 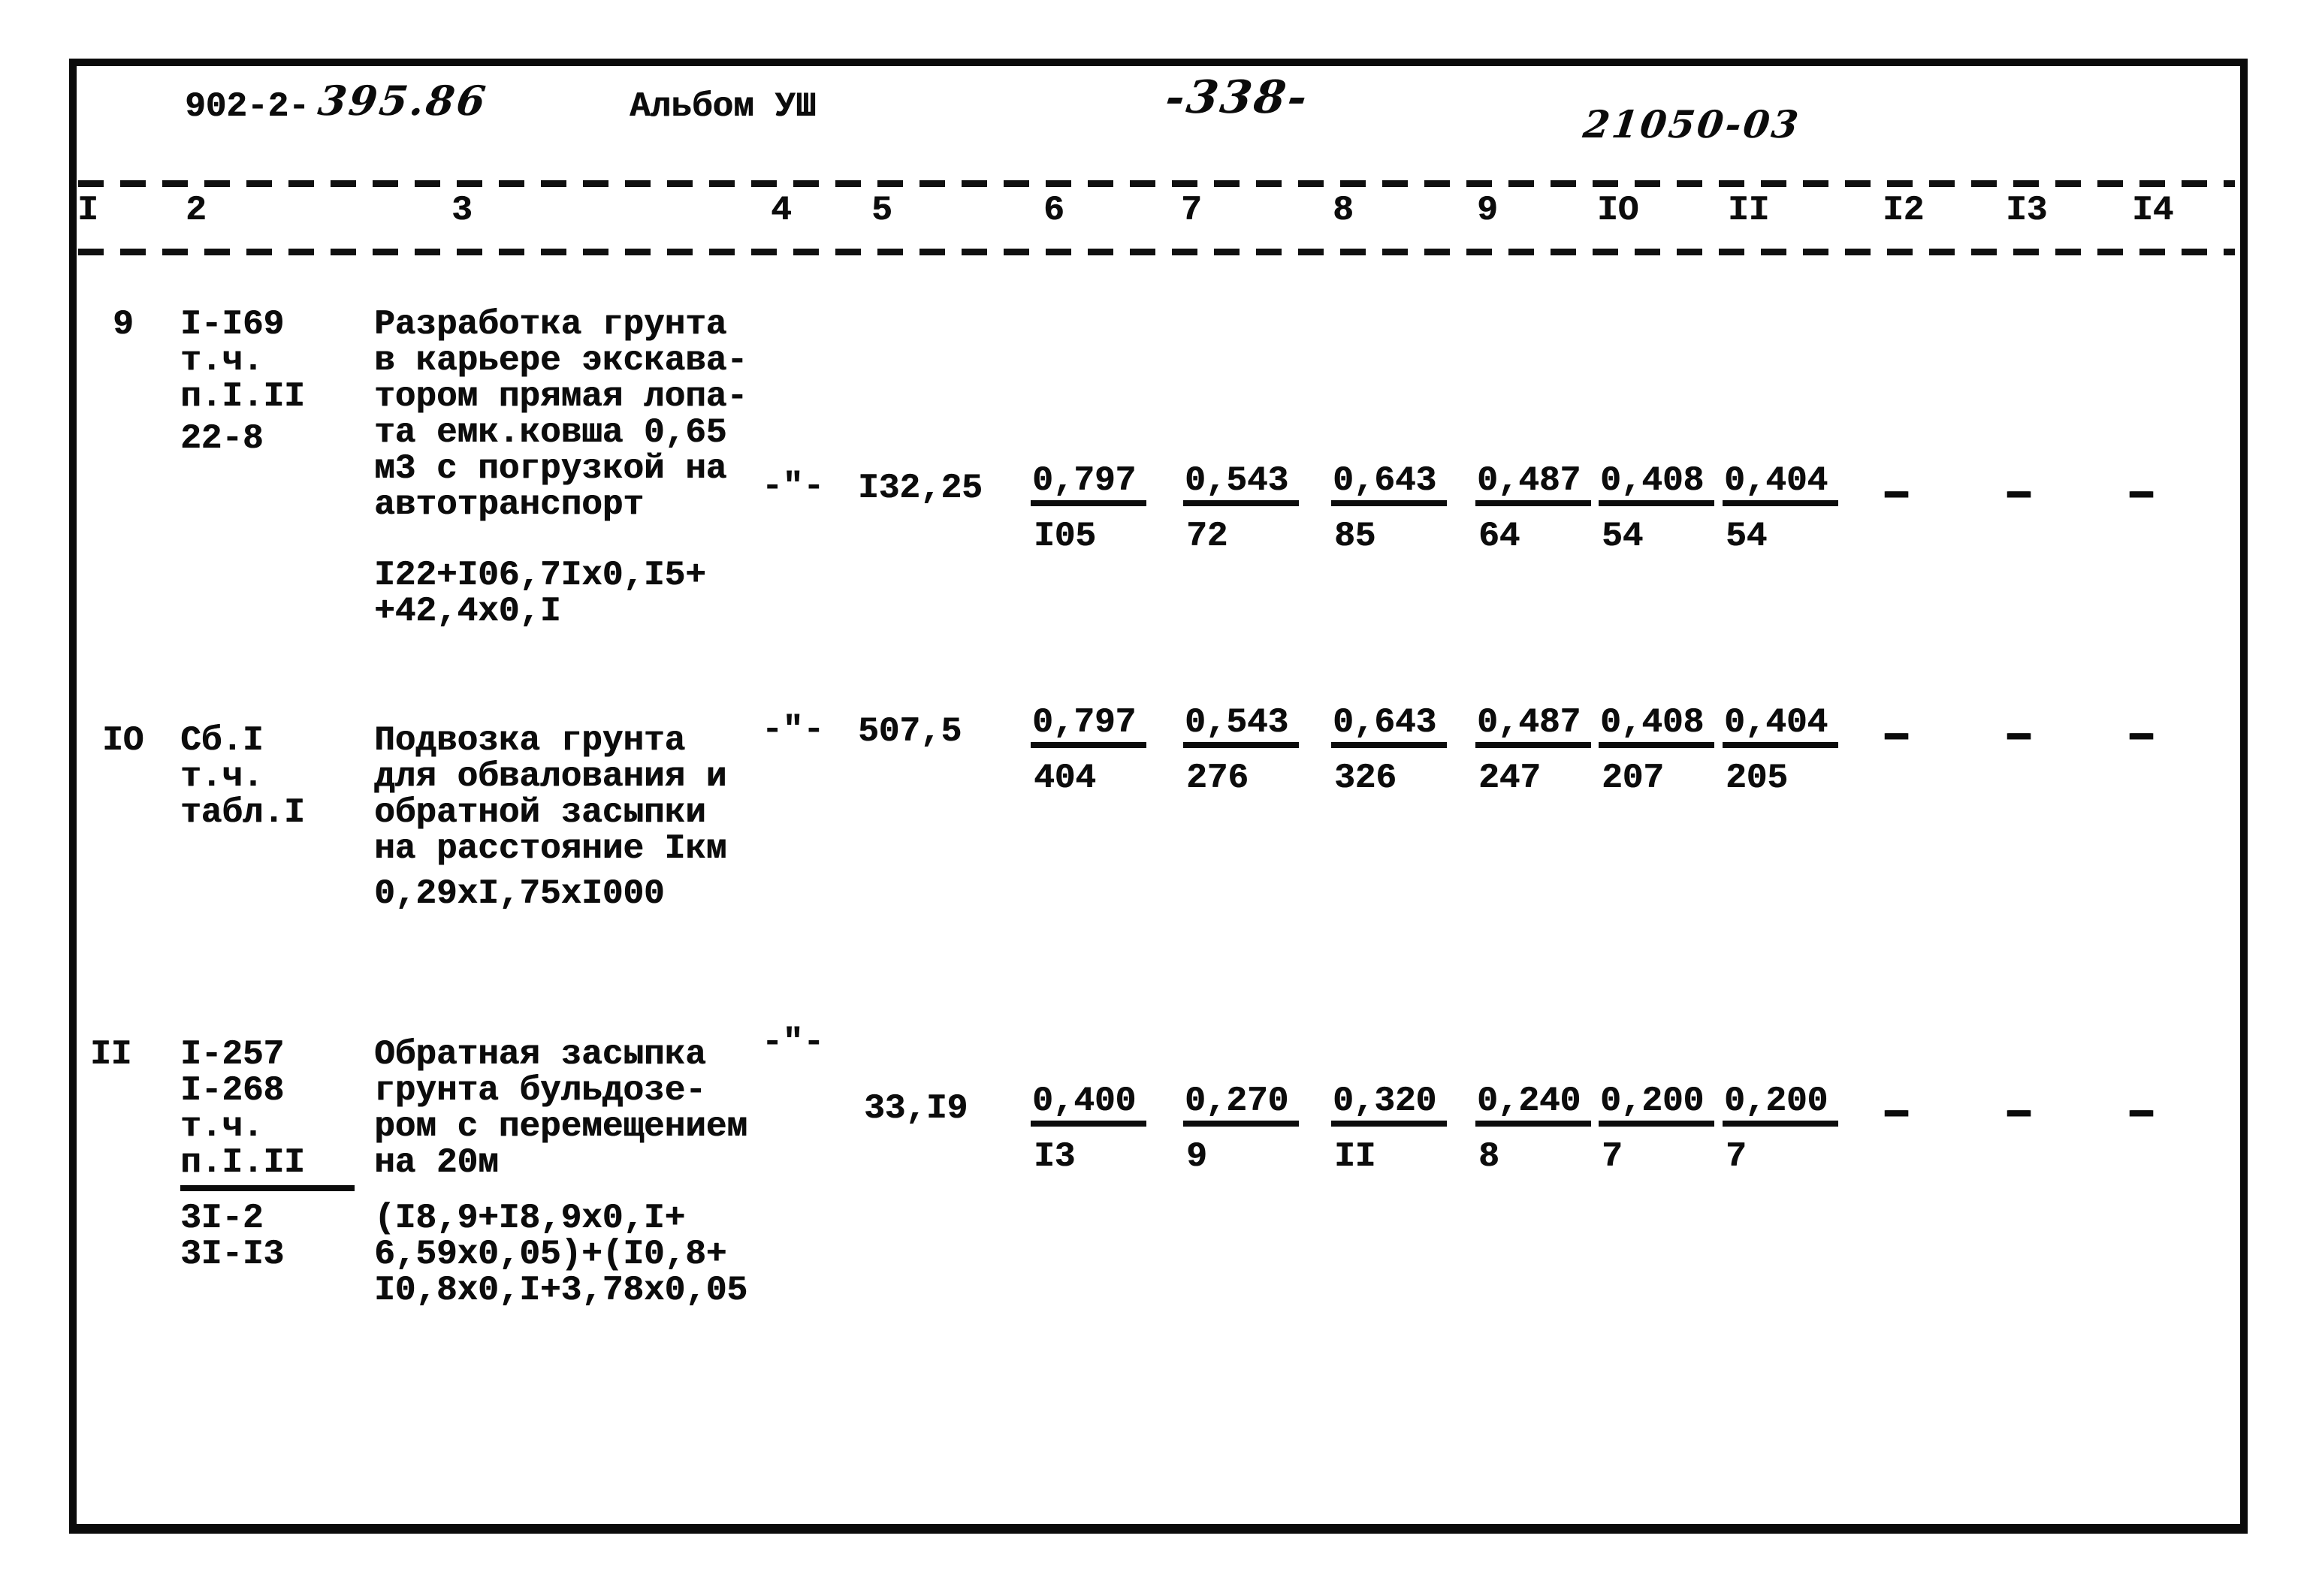 I want to click on fraction-denominator: 404, so click(x=1065, y=778).